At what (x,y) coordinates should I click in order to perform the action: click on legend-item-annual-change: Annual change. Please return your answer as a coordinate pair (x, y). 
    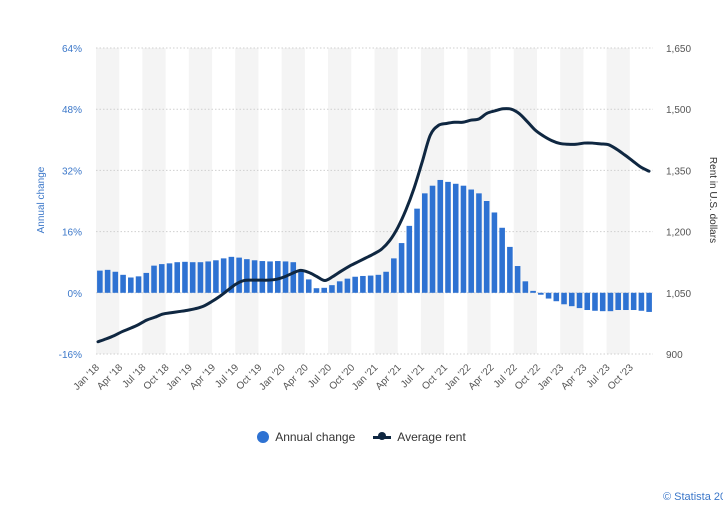
    Looking at the image, I should click on (306, 437).